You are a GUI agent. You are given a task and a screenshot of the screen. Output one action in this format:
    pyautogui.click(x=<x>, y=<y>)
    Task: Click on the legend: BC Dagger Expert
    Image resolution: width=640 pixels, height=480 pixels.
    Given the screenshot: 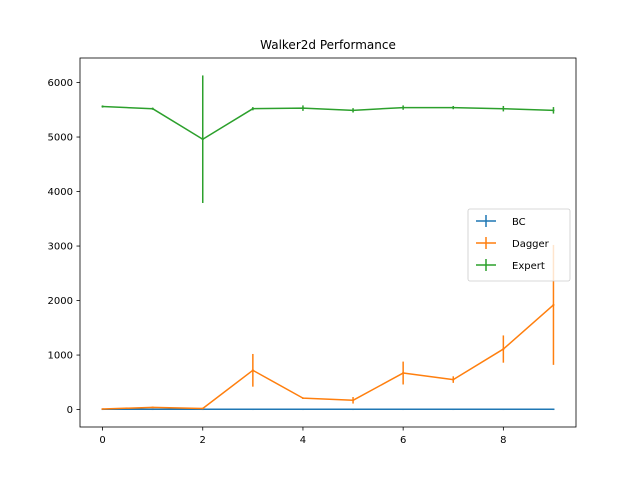 What is the action you would take?
    pyautogui.click(x=519, y=245)
    